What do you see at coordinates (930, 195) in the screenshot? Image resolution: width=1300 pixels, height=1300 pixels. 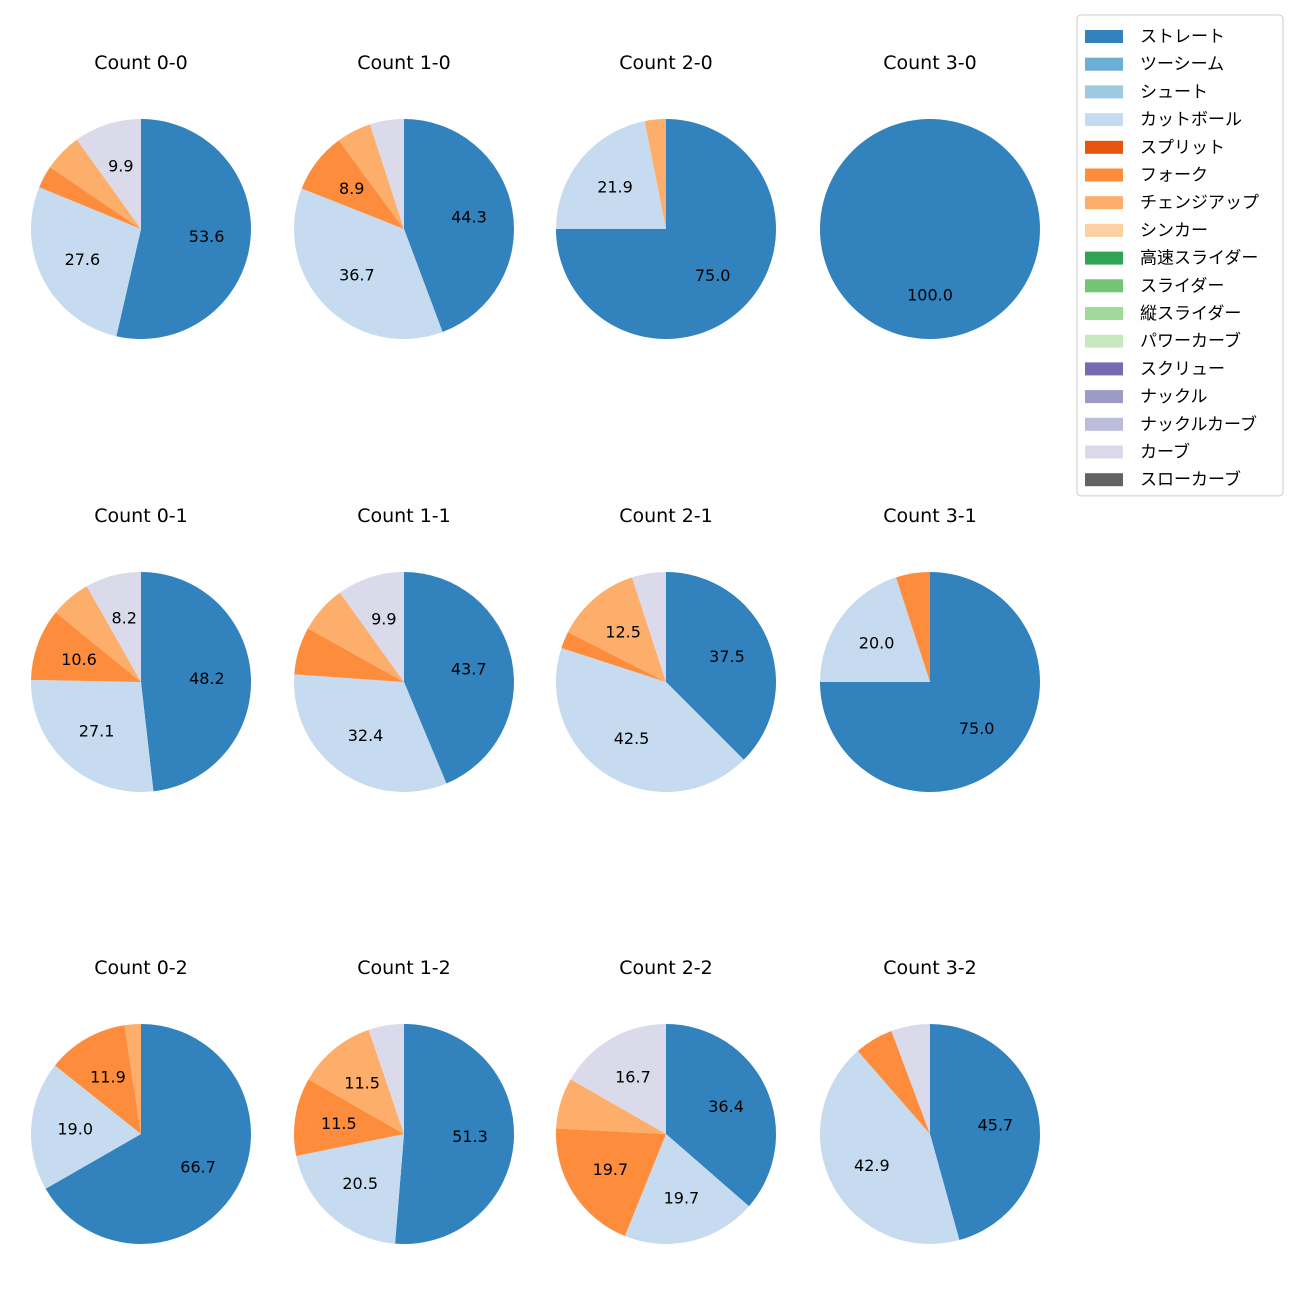 I see `pie-count-3-0: Count 3-0 100.0` at bounding box center [930, 195].